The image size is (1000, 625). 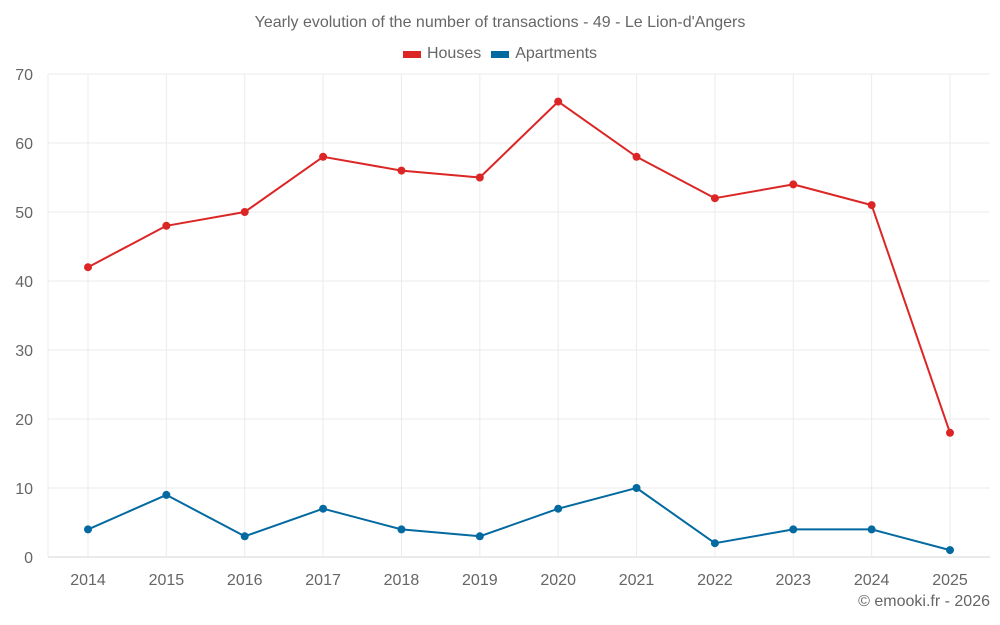 What do you see at coordinates (950, 580) in the screenshot?
I see `x-tick-label: 2025` at bounding box center [950, 580].